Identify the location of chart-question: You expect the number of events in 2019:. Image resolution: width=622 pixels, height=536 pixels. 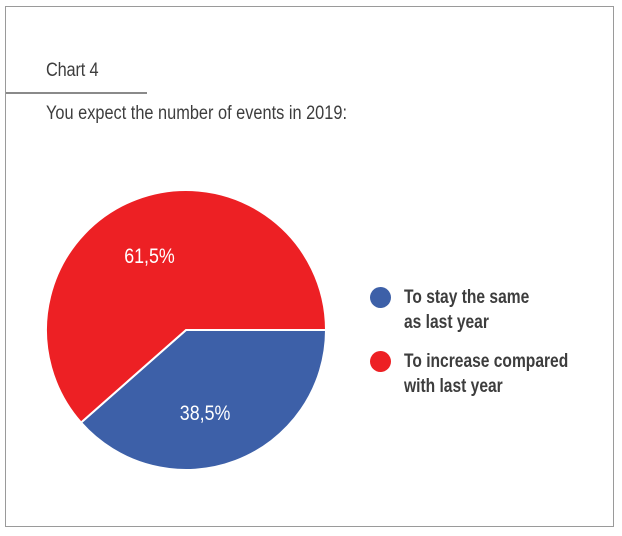
(196, 113).